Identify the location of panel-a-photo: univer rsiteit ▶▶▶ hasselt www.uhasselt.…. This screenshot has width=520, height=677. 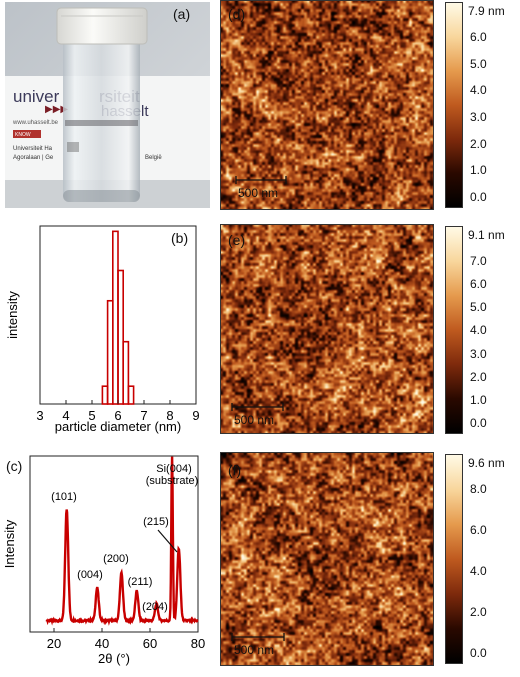
(107, 105).